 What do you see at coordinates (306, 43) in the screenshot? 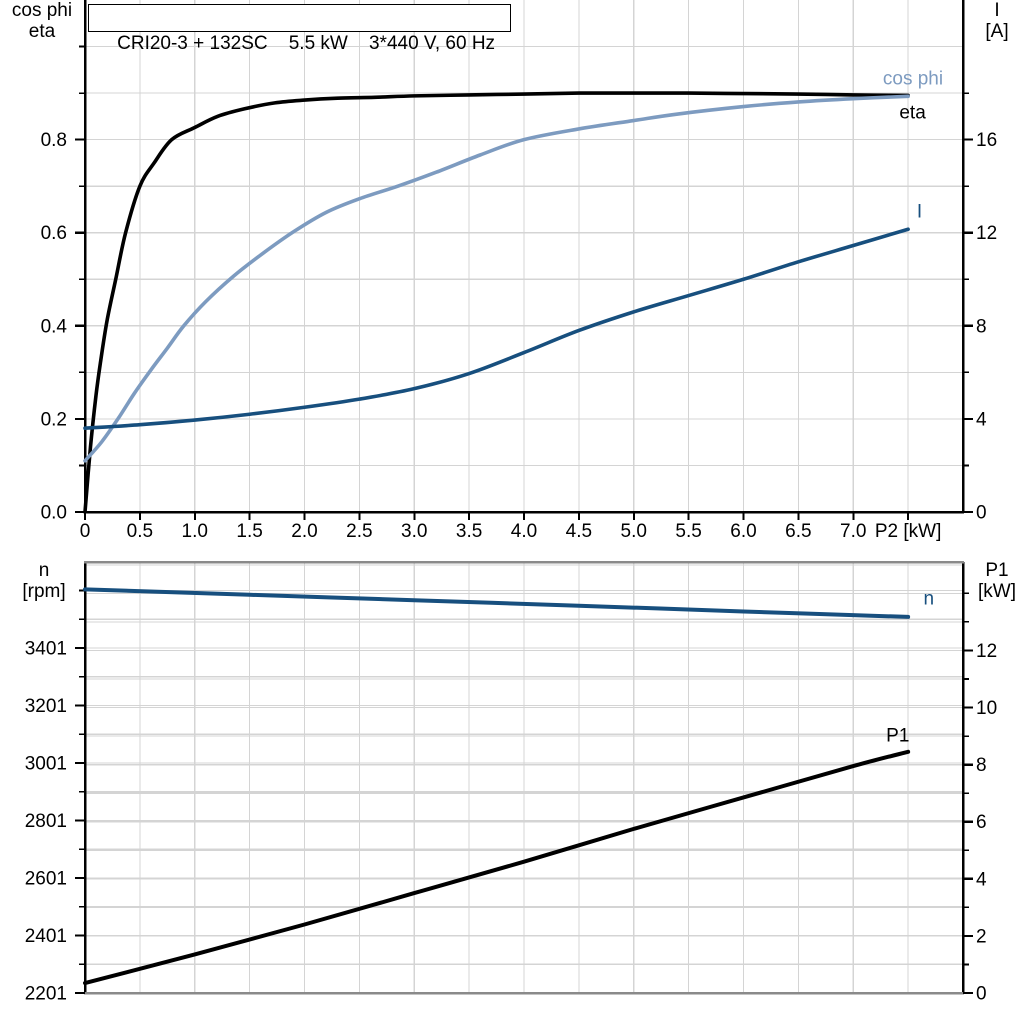
I see `chart-title: CRI20-3 + 132SC 5.5 kW 3*440 V, 60 Hz` at bounding box center [306, 43].